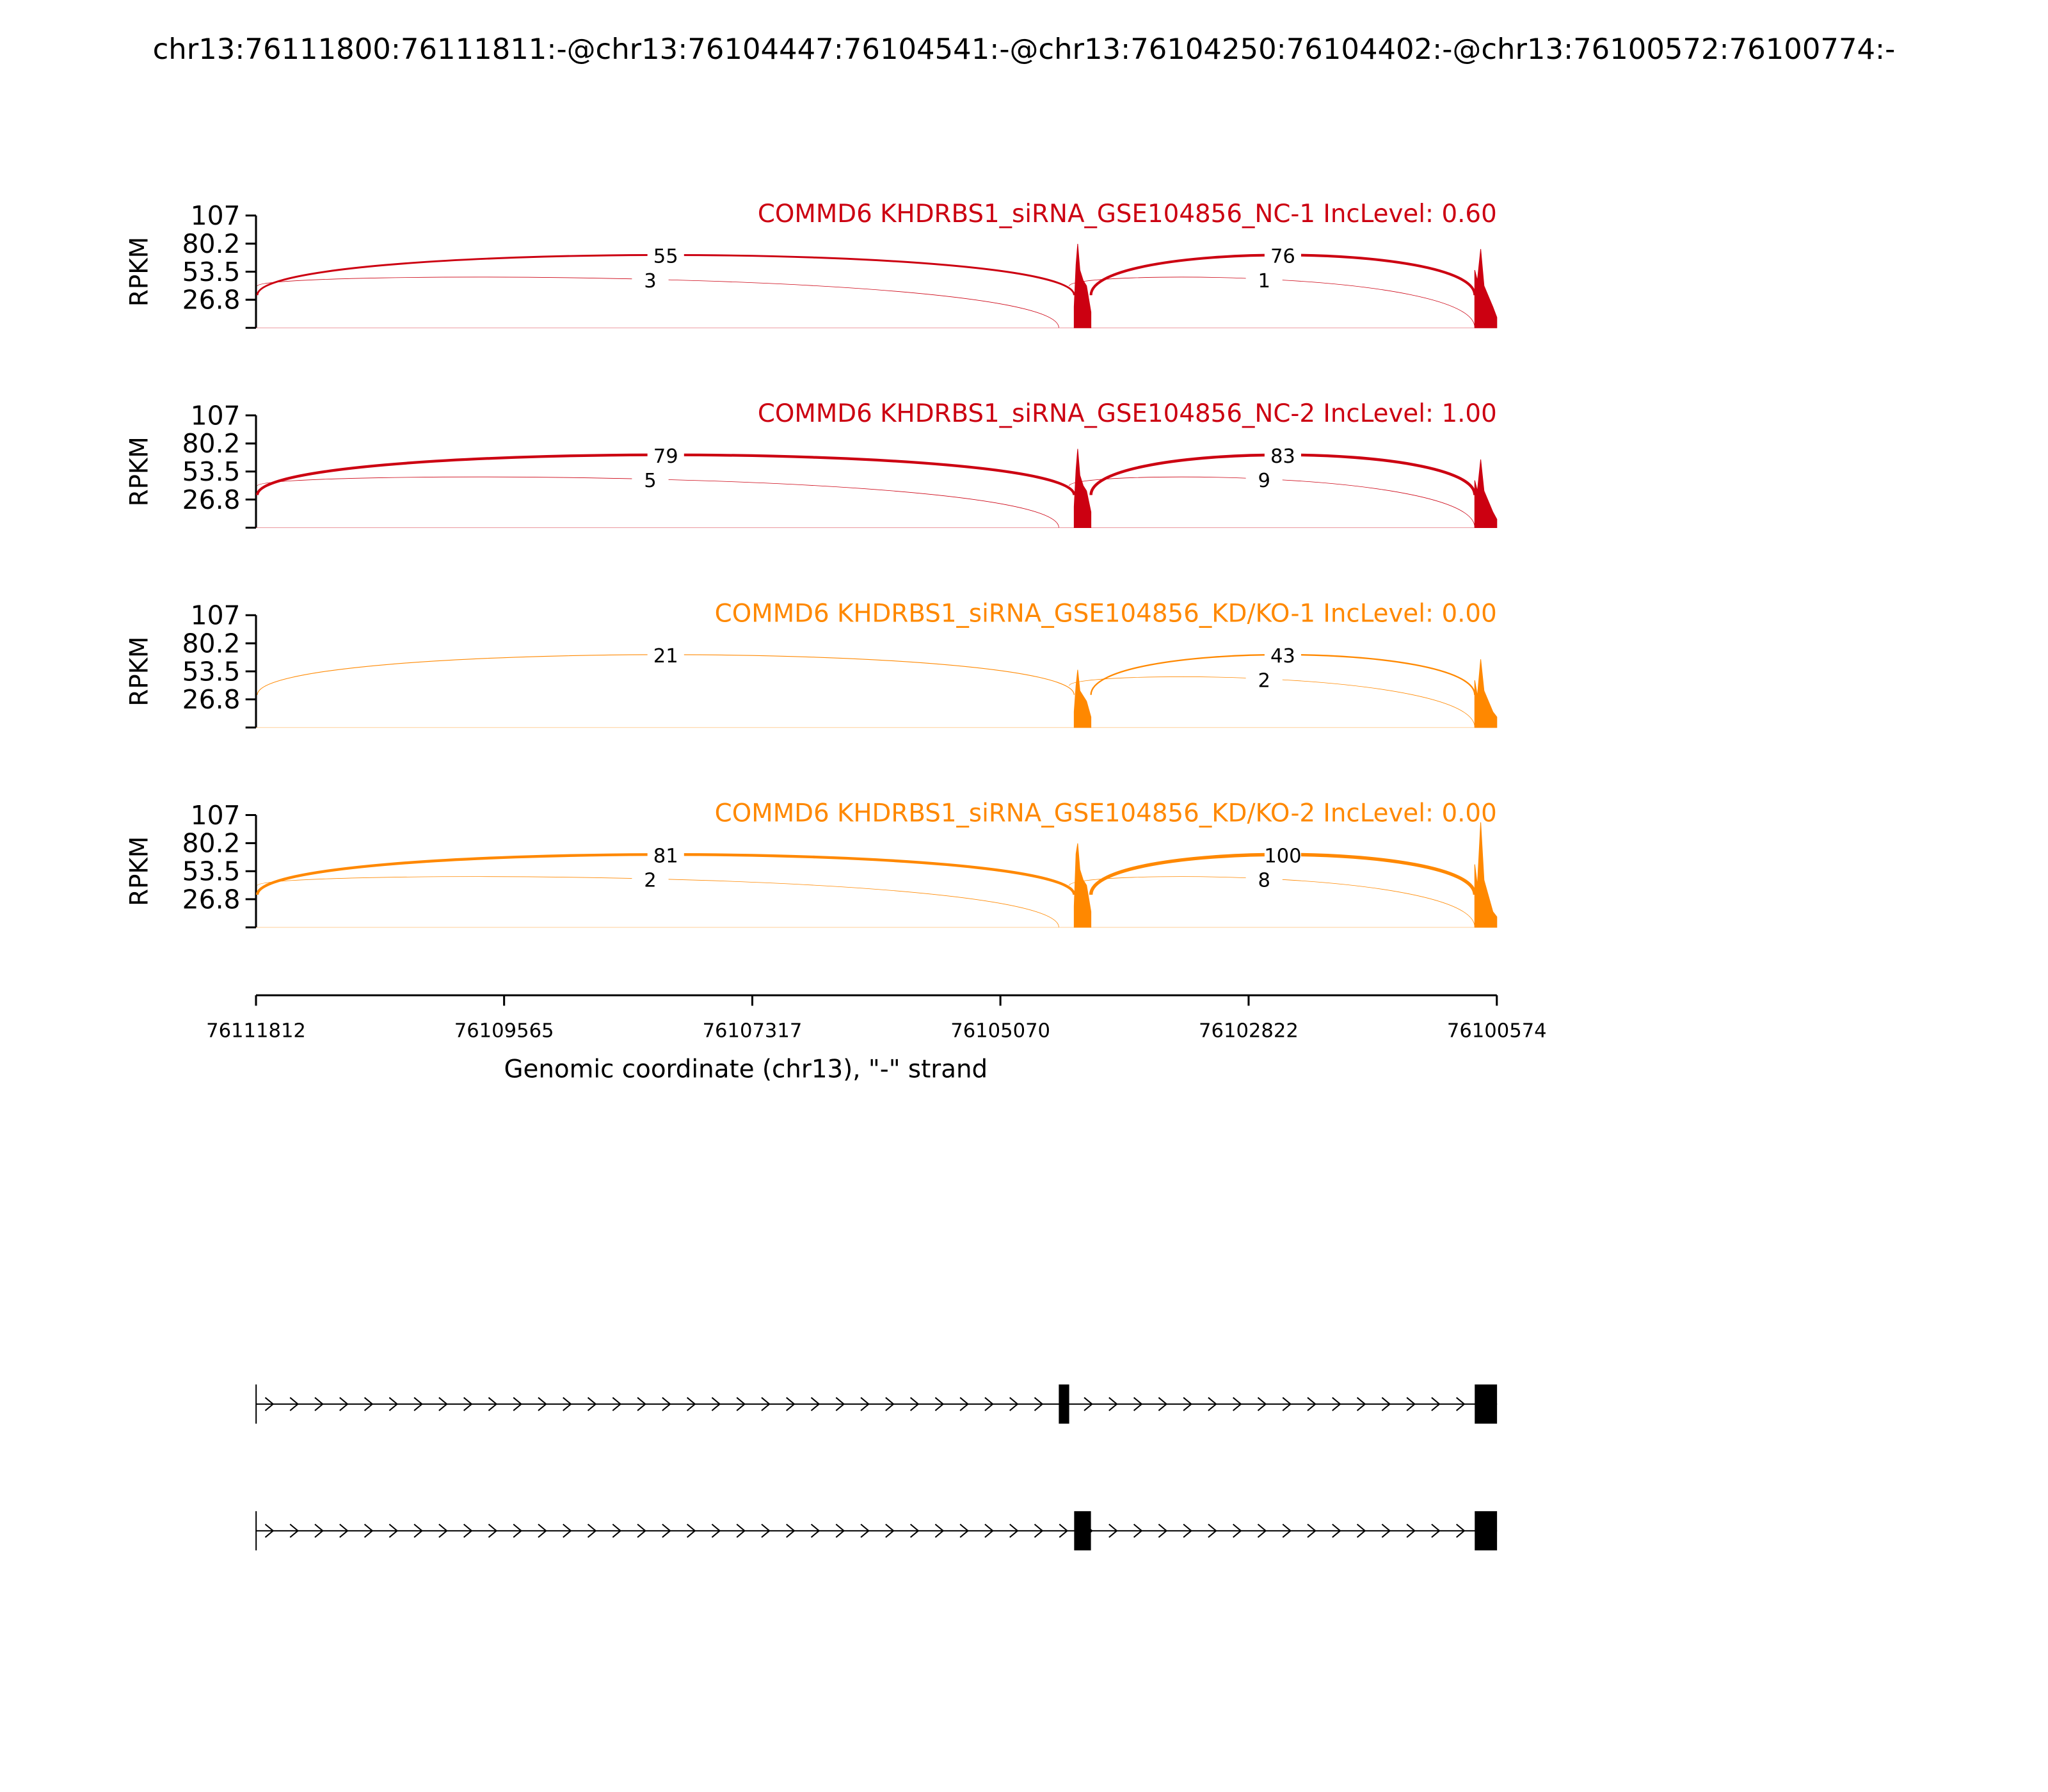  Describe the element at coordinates (504, 1031) in the screenshot. I see `x-tick-label: 76109565` at that location.